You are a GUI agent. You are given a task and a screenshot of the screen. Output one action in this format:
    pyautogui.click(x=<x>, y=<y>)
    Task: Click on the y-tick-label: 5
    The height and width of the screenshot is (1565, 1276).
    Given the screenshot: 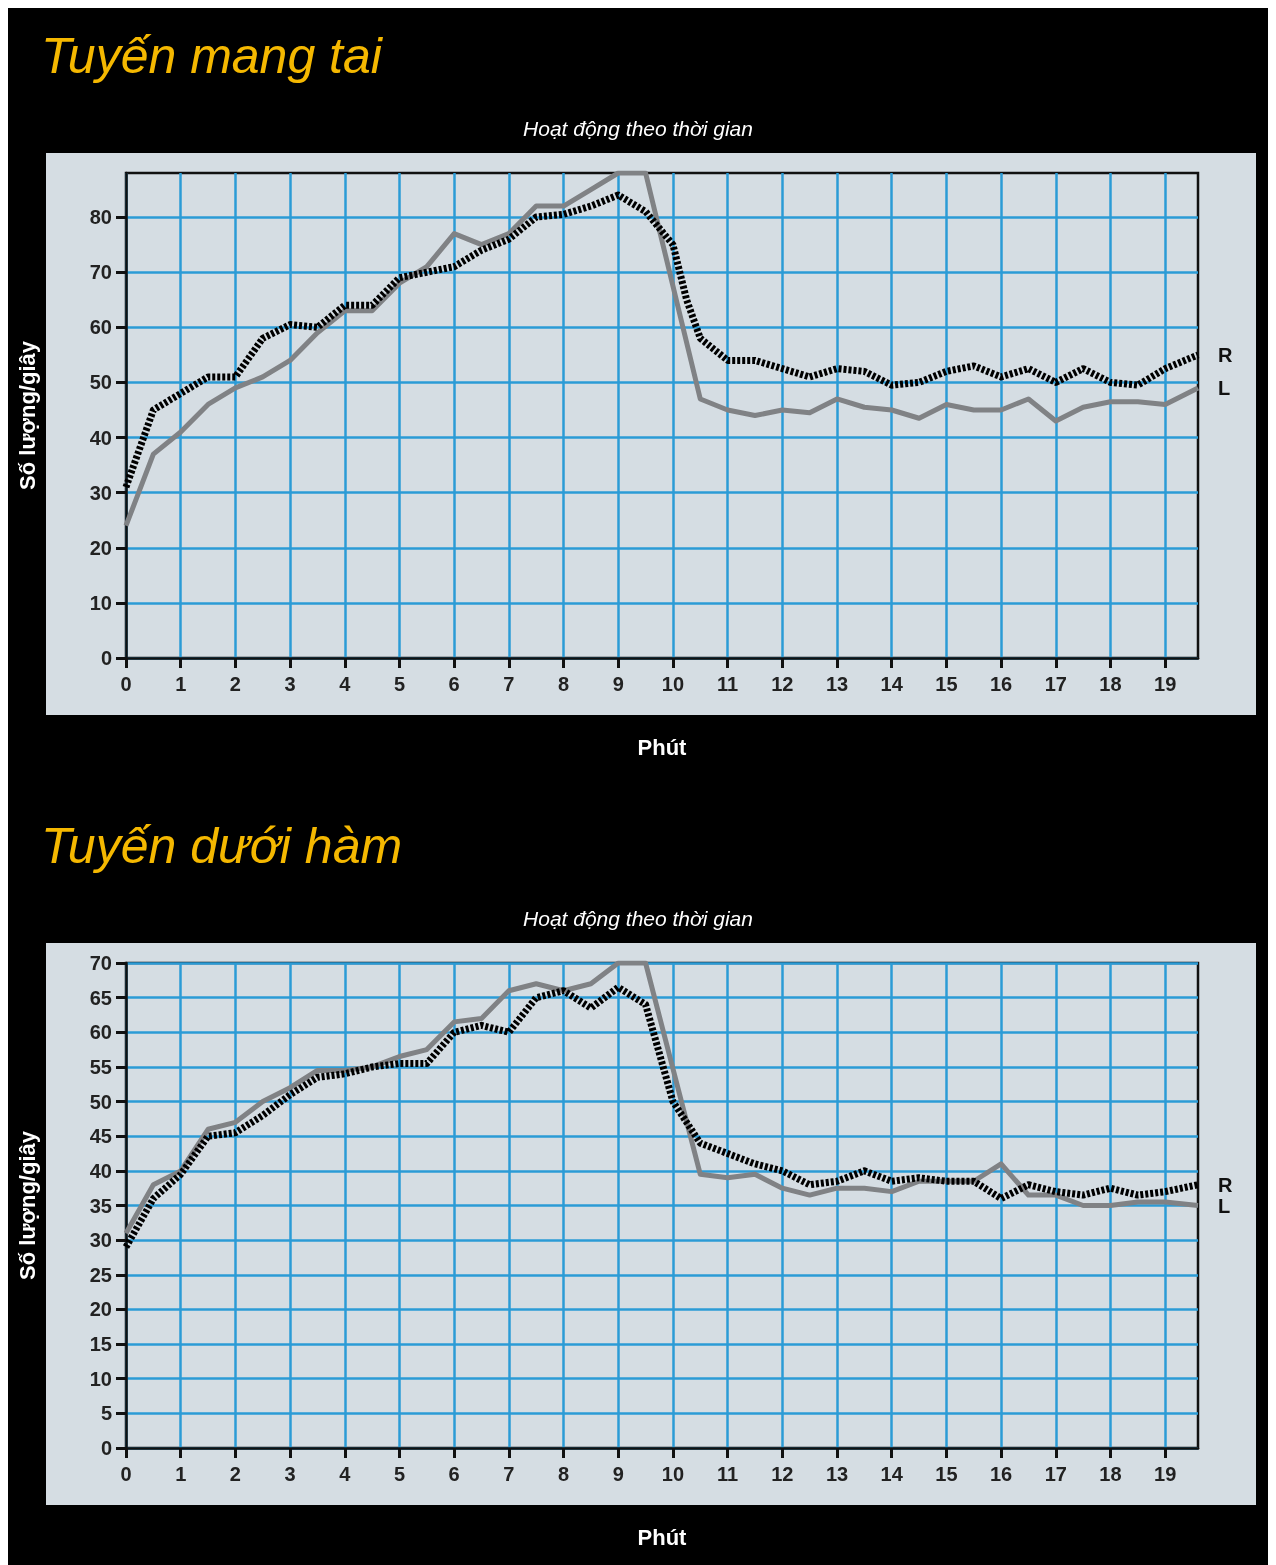 What is the action you would take?
    pyautogui.click(x=106, y=1413)
    